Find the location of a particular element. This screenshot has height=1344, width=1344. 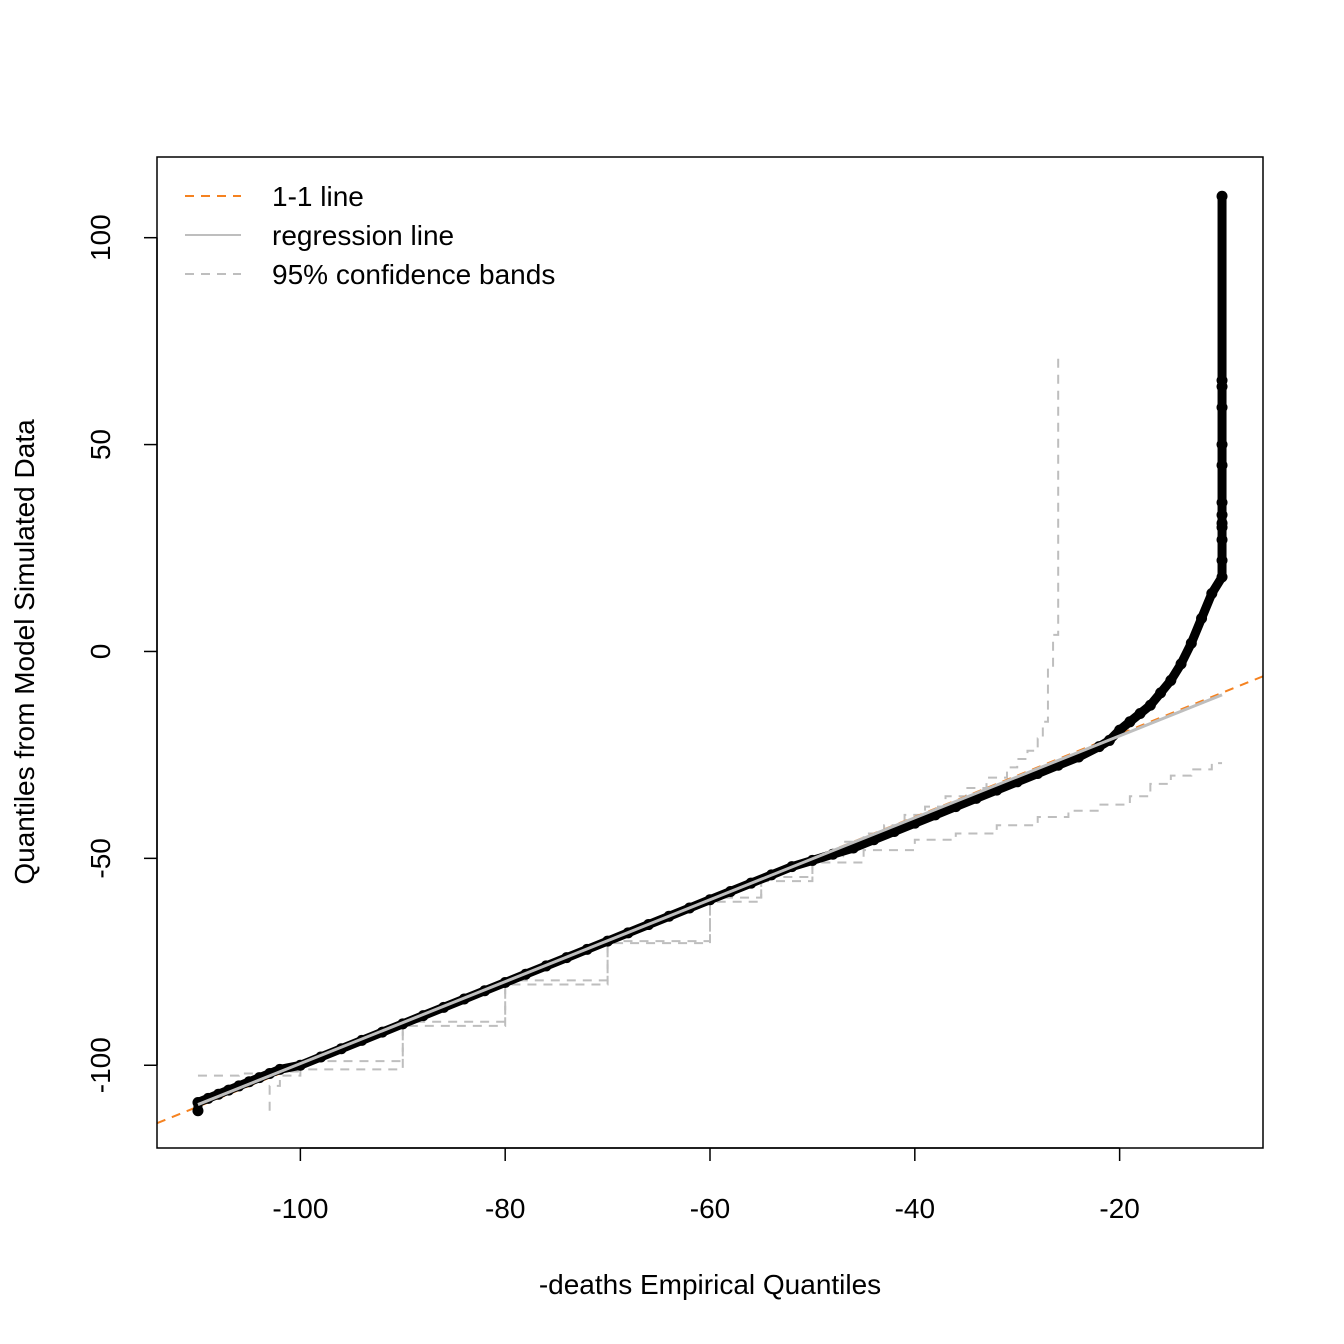

legend-label-regression-line: regression line is located at coordinates (363, 235).